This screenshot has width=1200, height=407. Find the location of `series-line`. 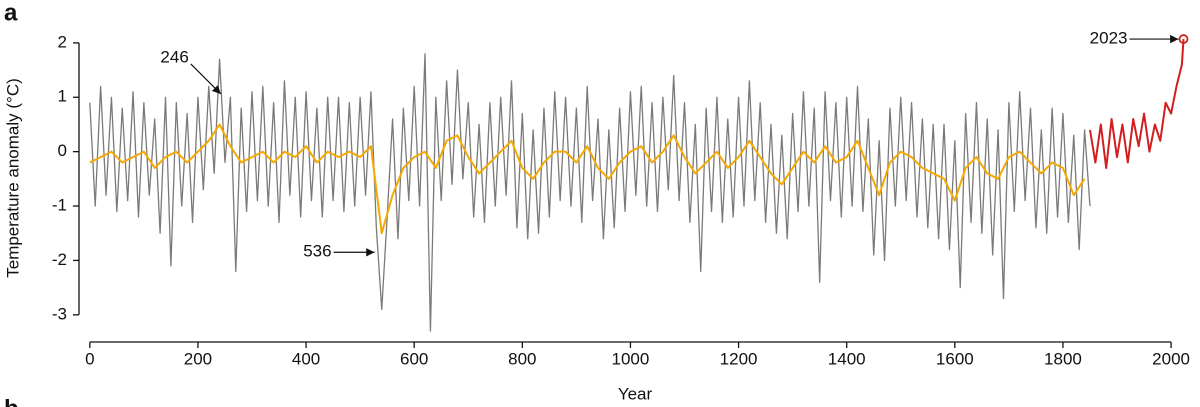

series-line is located at coordinates (1136, 104).